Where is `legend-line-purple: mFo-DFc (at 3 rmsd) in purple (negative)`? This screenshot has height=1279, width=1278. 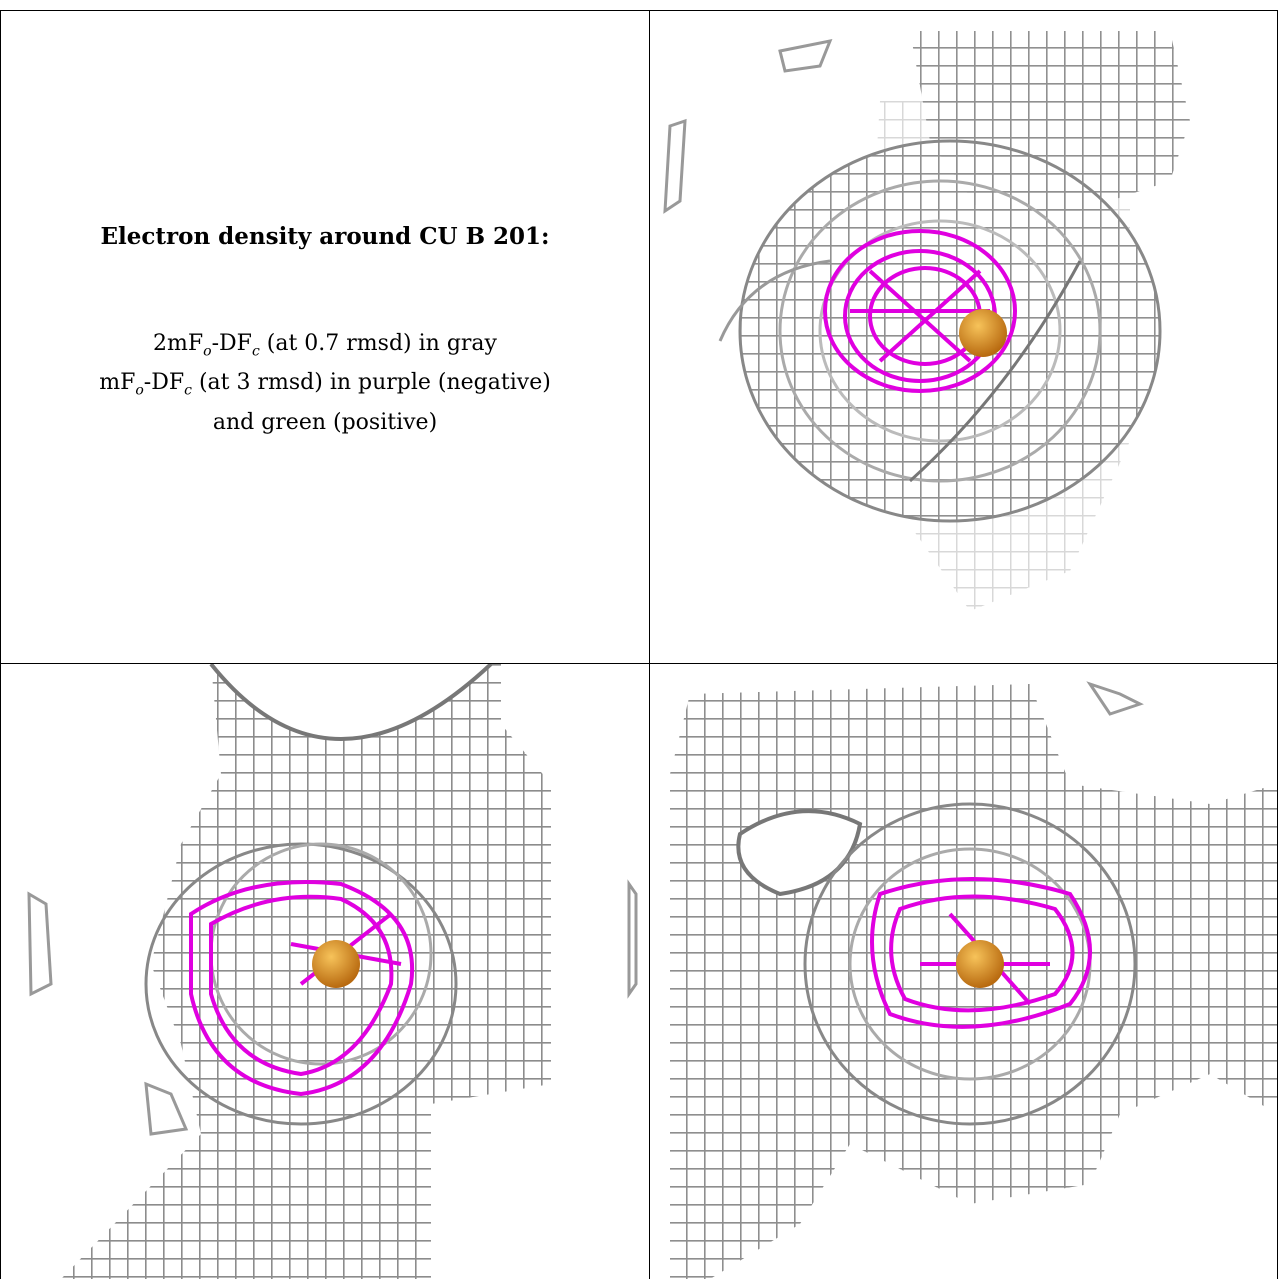
legend-line-purple: mFo-DFc (at 3 rmsd) in purple (negative) is located at coordinates (325, 384).